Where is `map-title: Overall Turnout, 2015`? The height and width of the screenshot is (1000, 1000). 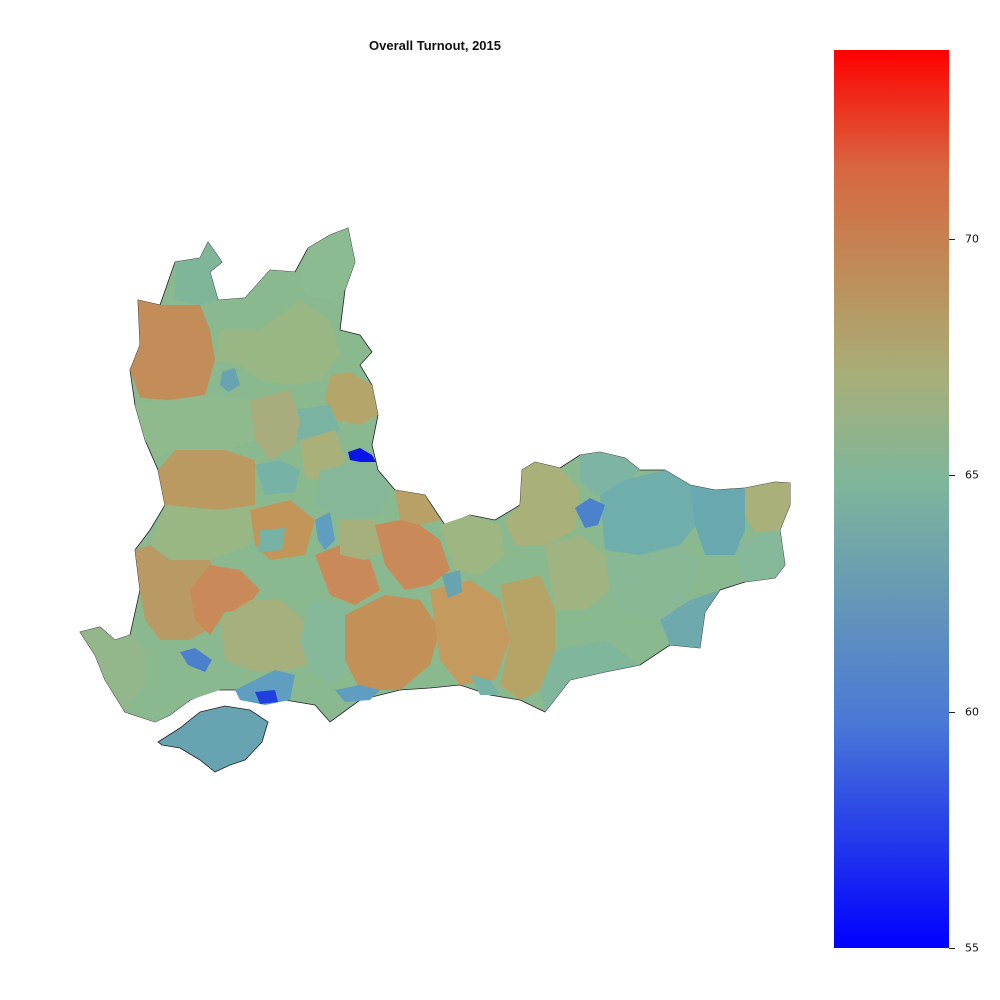 map-title: Overall Turnout, 2015 is located at coordinates (435, 45).